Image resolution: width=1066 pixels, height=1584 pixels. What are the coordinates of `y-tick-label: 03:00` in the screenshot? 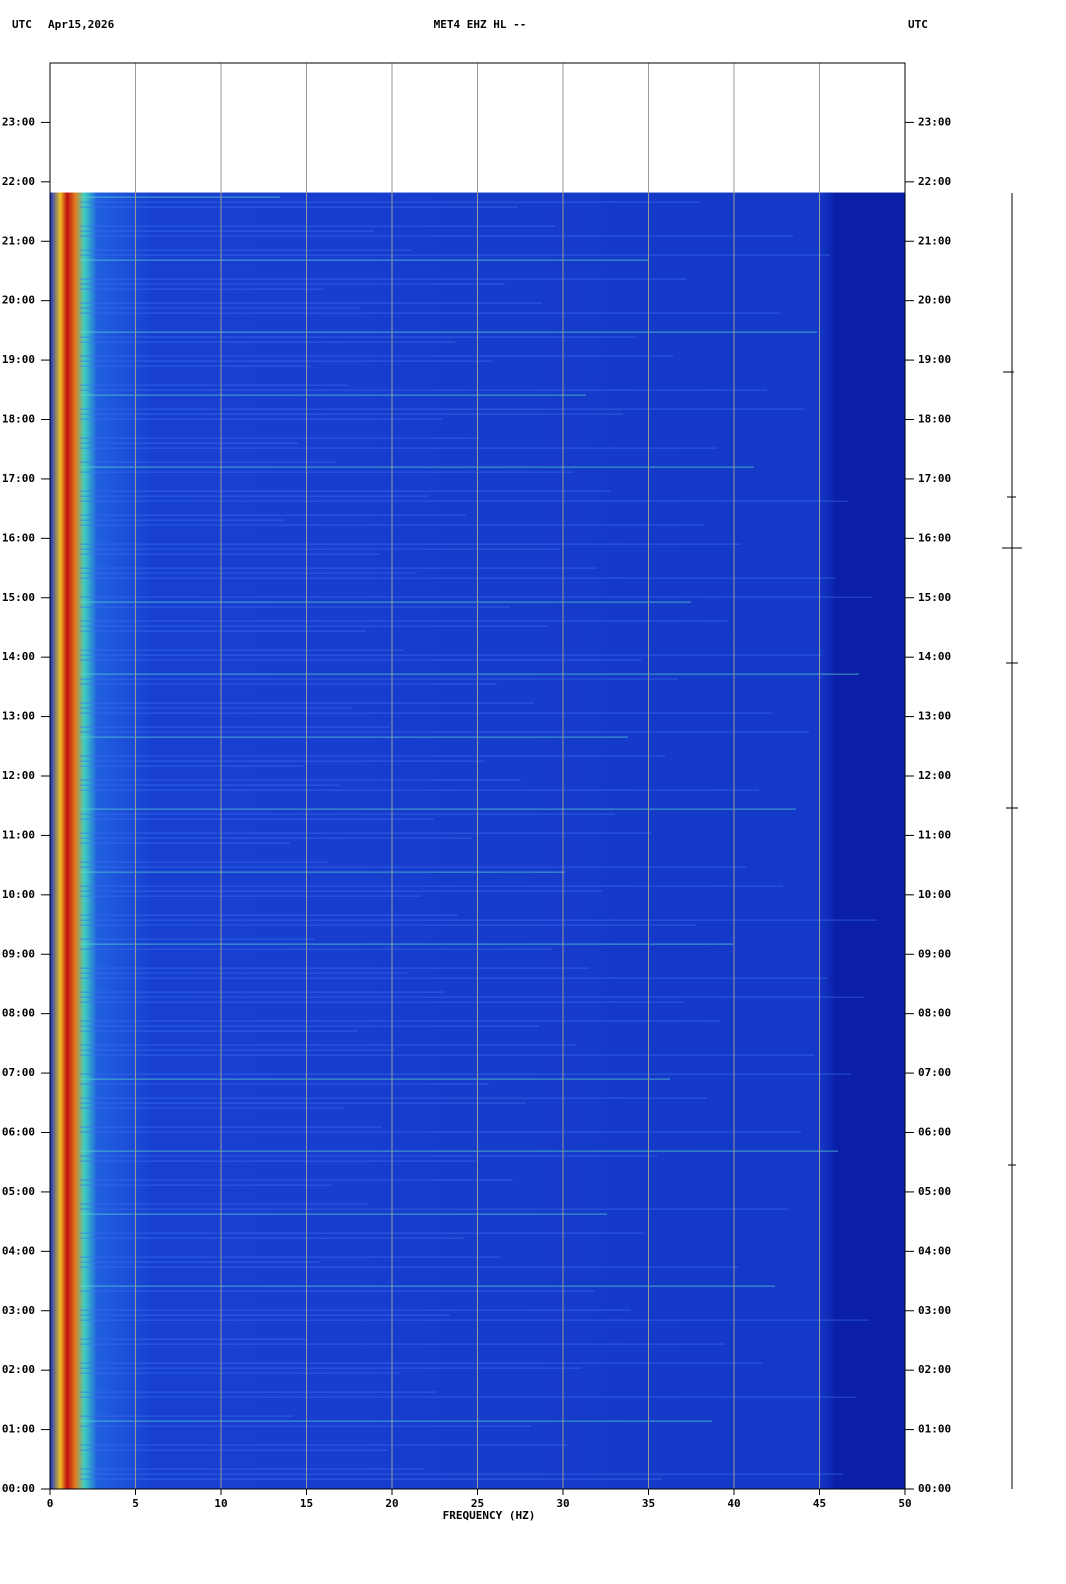 It's located at (18, 1310).